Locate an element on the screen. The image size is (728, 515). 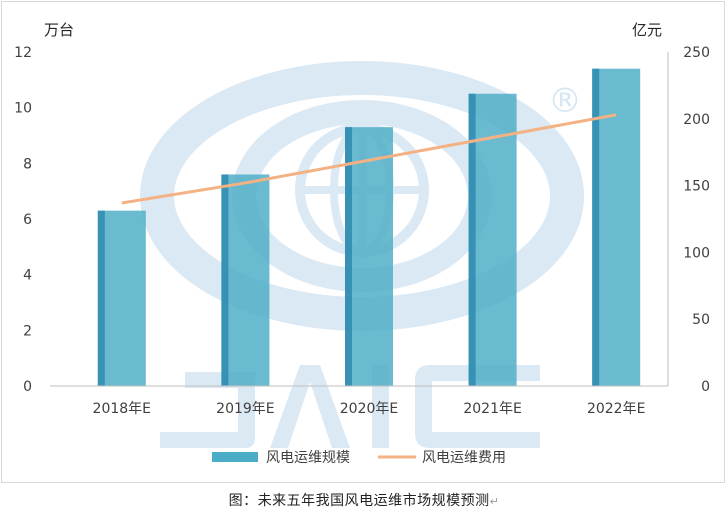
right-tick-label: 150 is located at coordinates (696, 187).